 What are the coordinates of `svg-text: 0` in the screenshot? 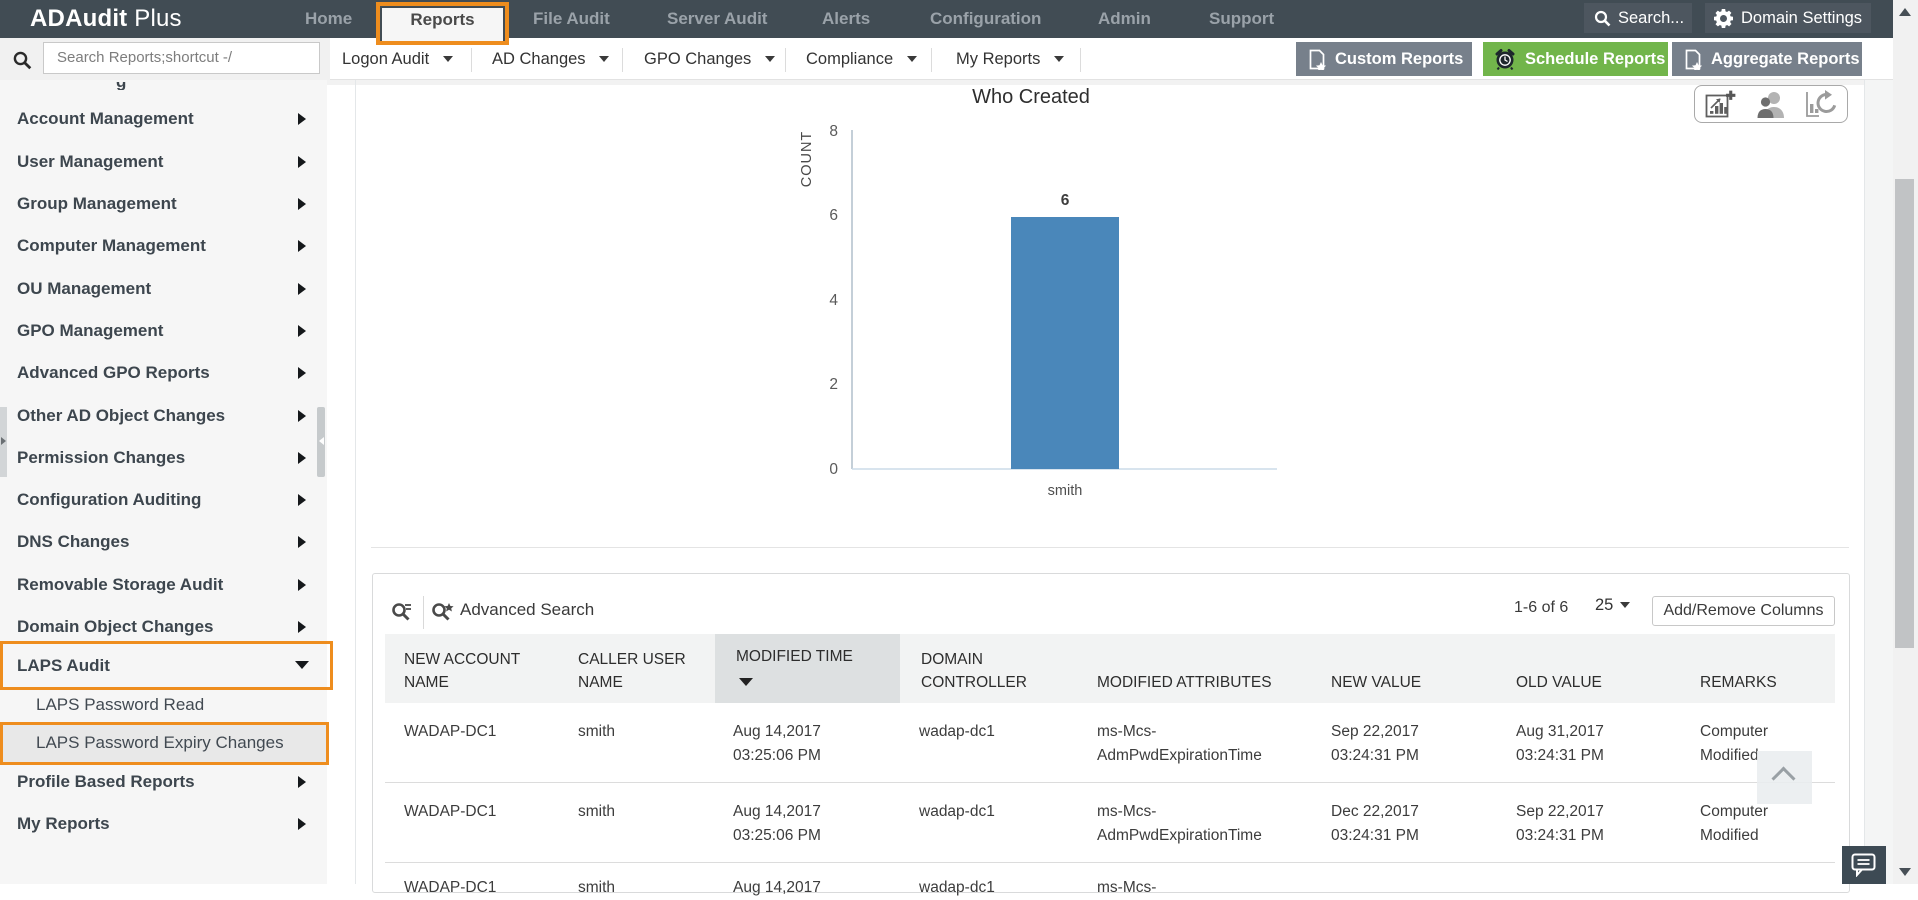 It's located at (833, 469).